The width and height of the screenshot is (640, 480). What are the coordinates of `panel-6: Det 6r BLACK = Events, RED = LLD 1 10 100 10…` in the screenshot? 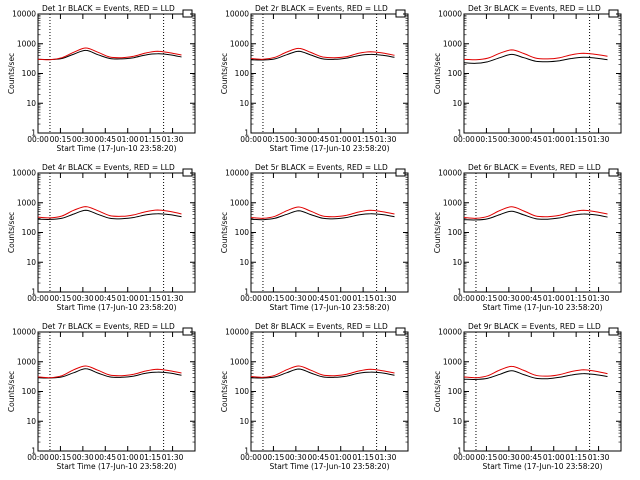 It's located at (527, 237).